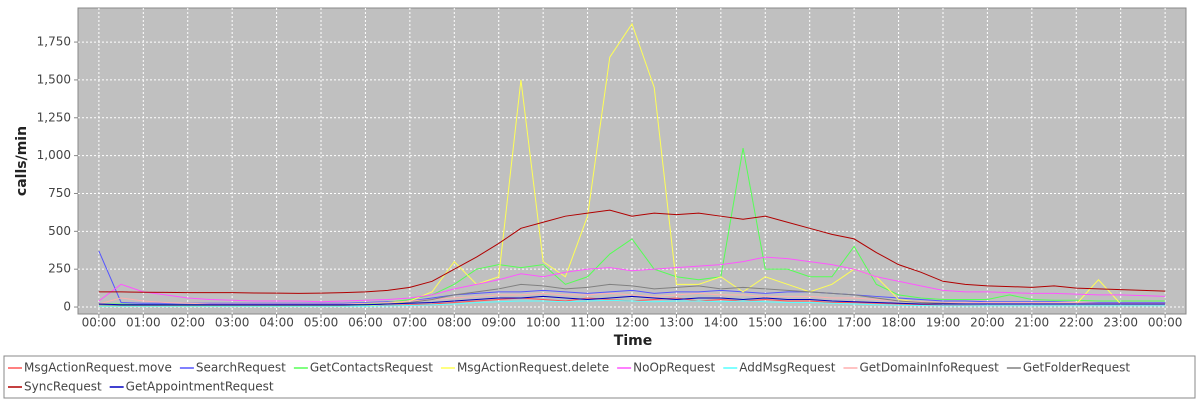 This screenshot has width=1200, height=404. I want to click on y-tick-label: 500, so click(59, 231).